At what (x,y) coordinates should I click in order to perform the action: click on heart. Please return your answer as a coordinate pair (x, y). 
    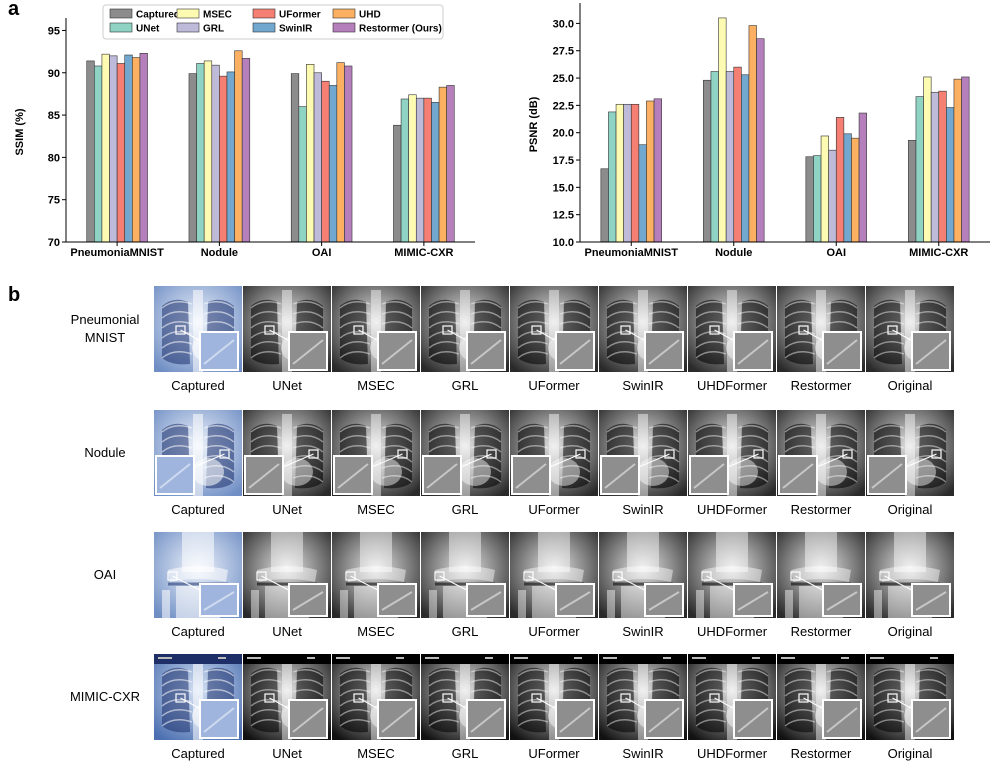
    Looking at the image, I should click on (653, 472).